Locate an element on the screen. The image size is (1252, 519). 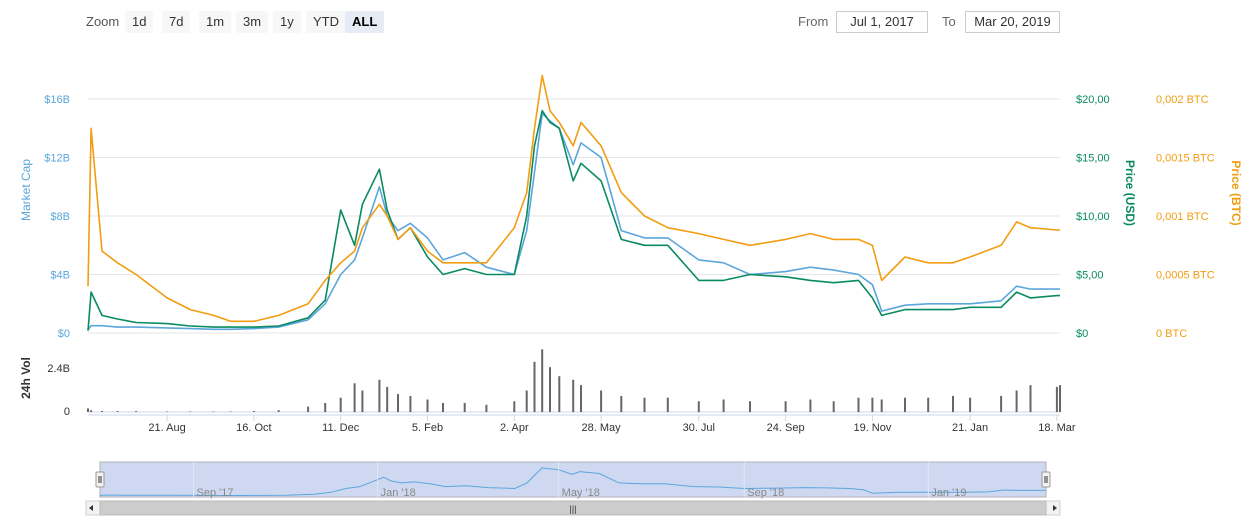
price-usd-axis-title: Price (USD) is located at coordinates (1130, 193).